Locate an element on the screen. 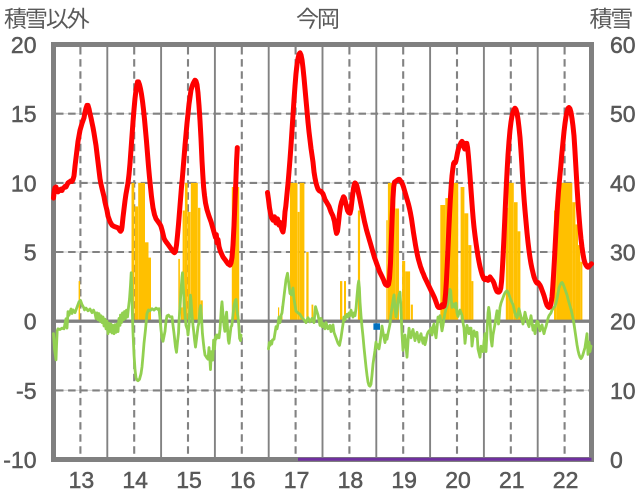 This screenshot has width=636, height=501. svg-text: 30 is located at coordinates (623, 253).